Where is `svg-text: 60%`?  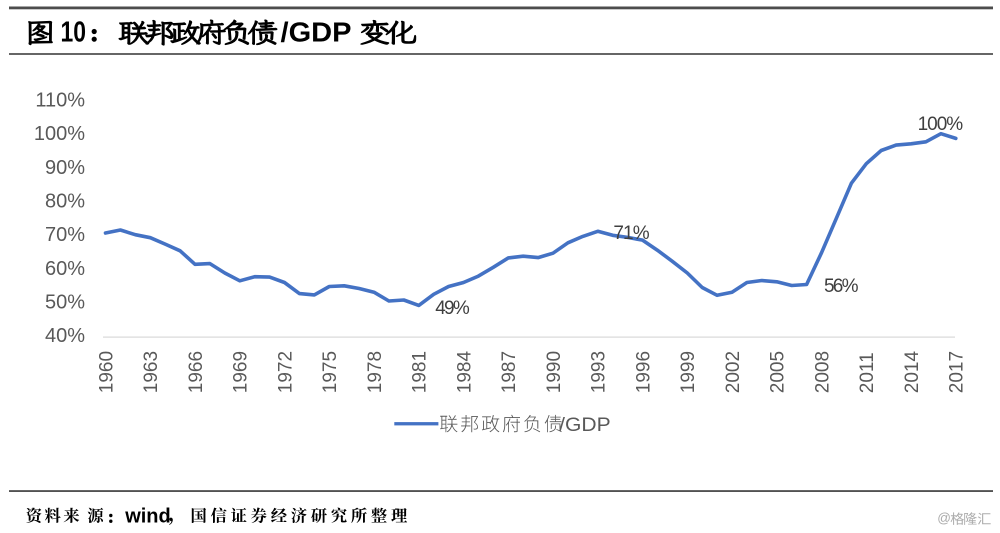 svg-text: 60% is located at coordinates (65, 269).